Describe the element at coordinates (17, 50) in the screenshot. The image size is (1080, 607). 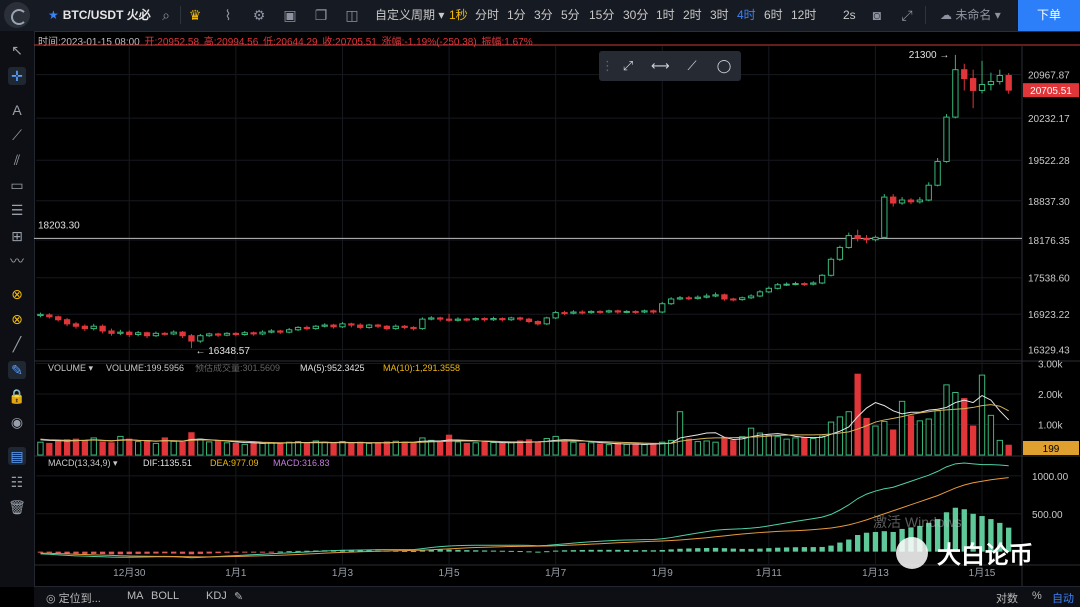
I see `cursor-arrow-icon: ↖` at that location.